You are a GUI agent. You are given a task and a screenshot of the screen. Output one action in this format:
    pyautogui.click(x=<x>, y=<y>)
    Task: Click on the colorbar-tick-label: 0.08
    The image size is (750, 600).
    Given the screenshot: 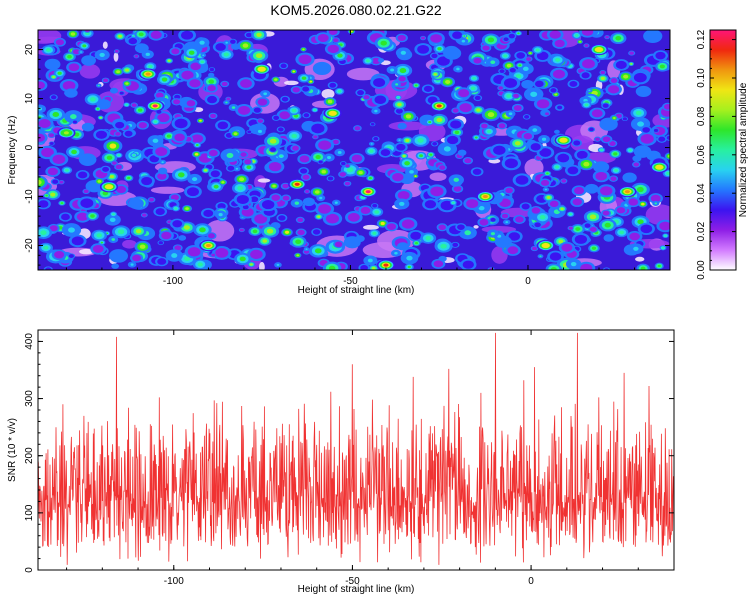 What is the action you would take?
    pyautogui.click(x=701, y=116)
    